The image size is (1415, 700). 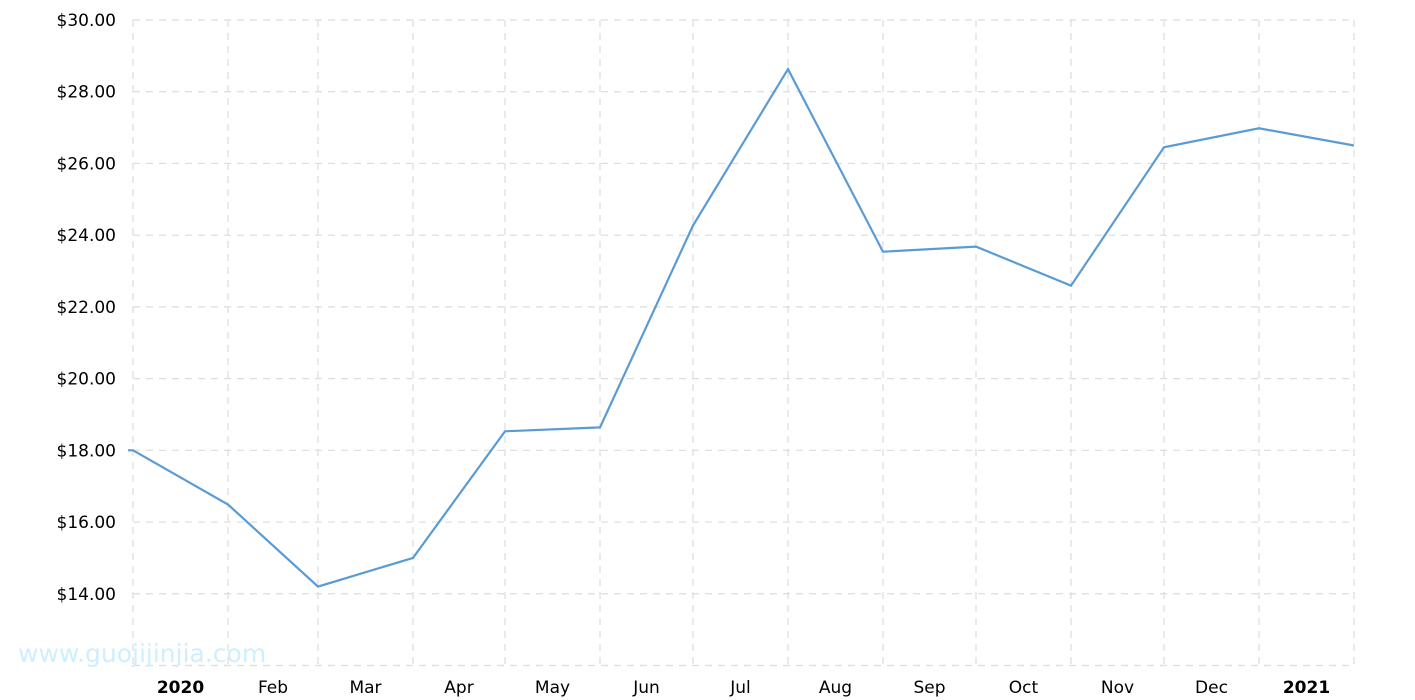 I want to click on y-tick-label: $18.00, so click(x=86, y=451).